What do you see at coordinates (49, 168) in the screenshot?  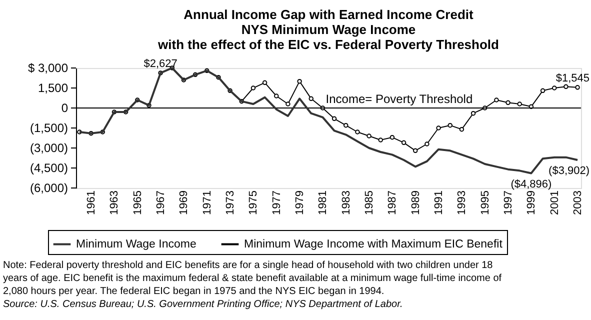 I see `y-tick-label: (4,500)` at bounding box center [49, 168].